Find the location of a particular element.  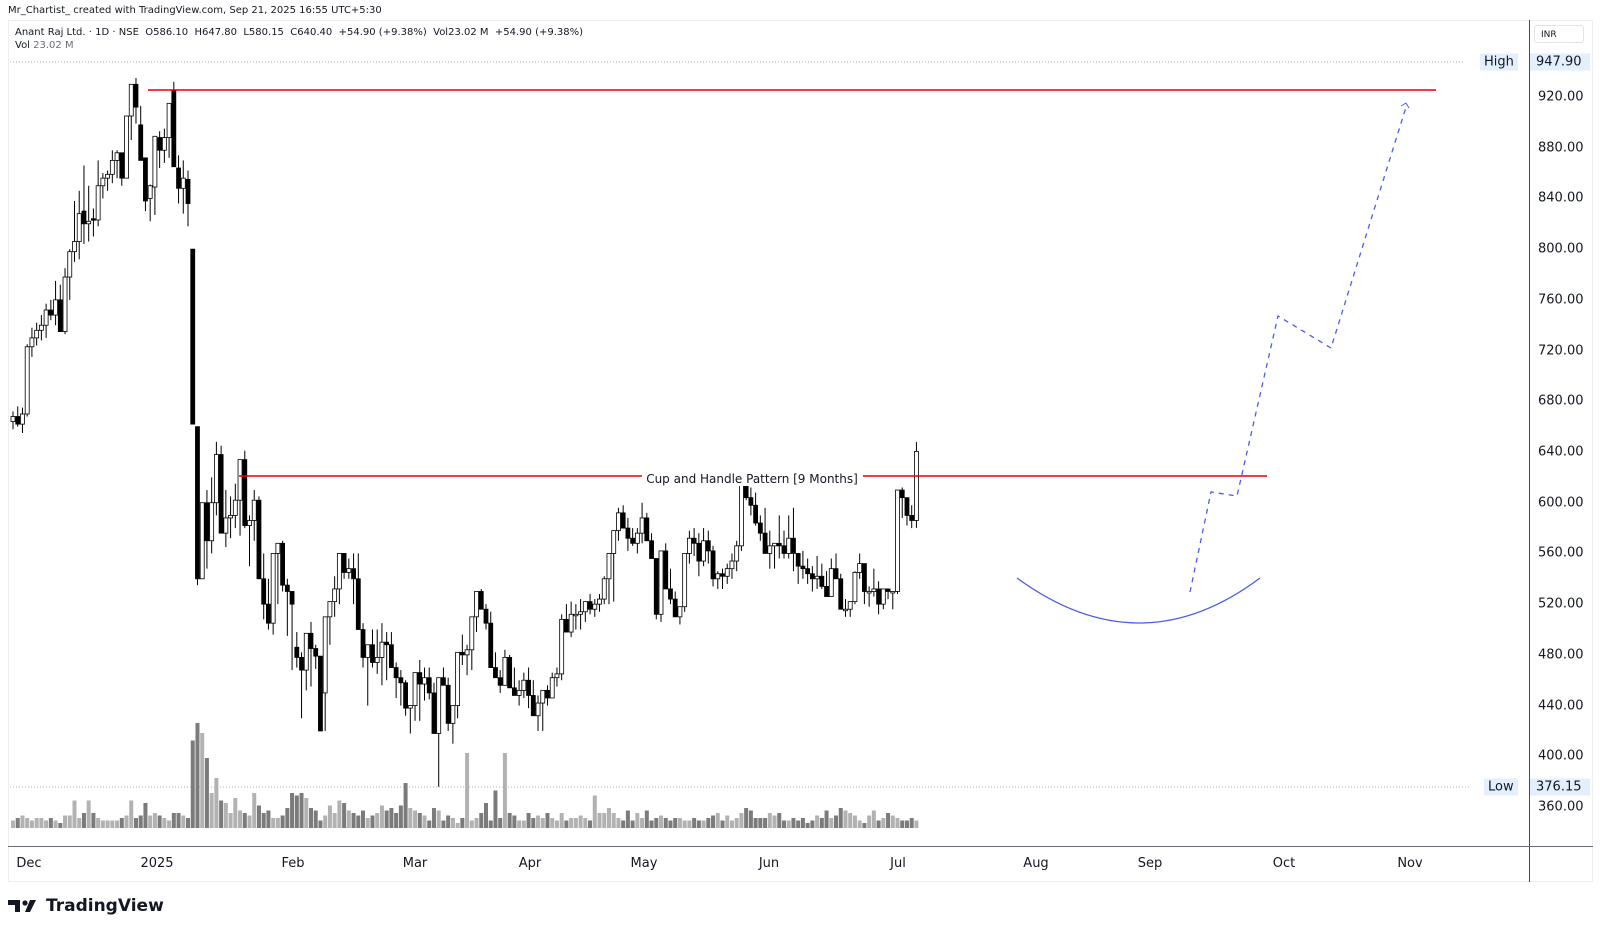

change-value: +54.90 (+9.38%) is located at coordinates (382, 32).